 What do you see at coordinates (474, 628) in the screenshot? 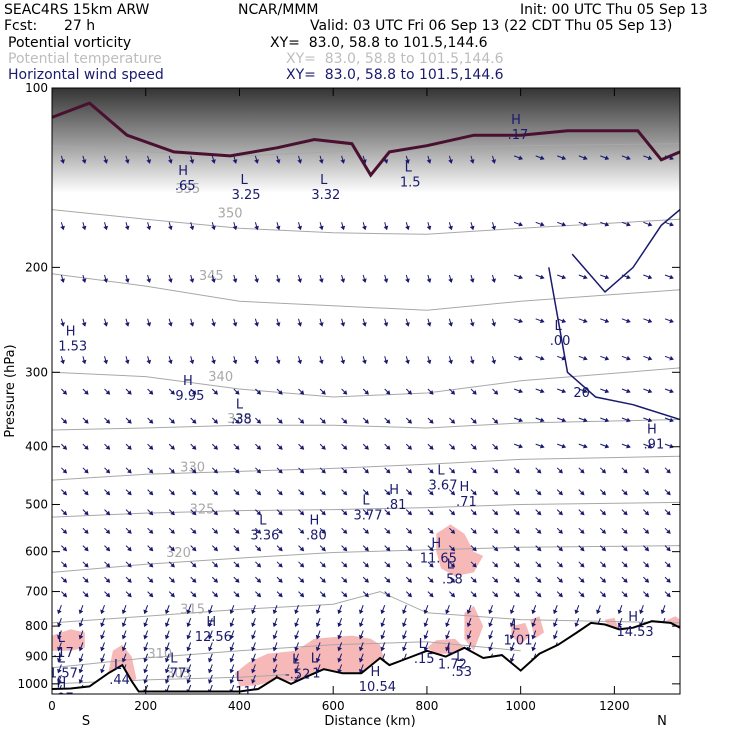
I see `pv-shaded-region` at bounding box center [474, 628].